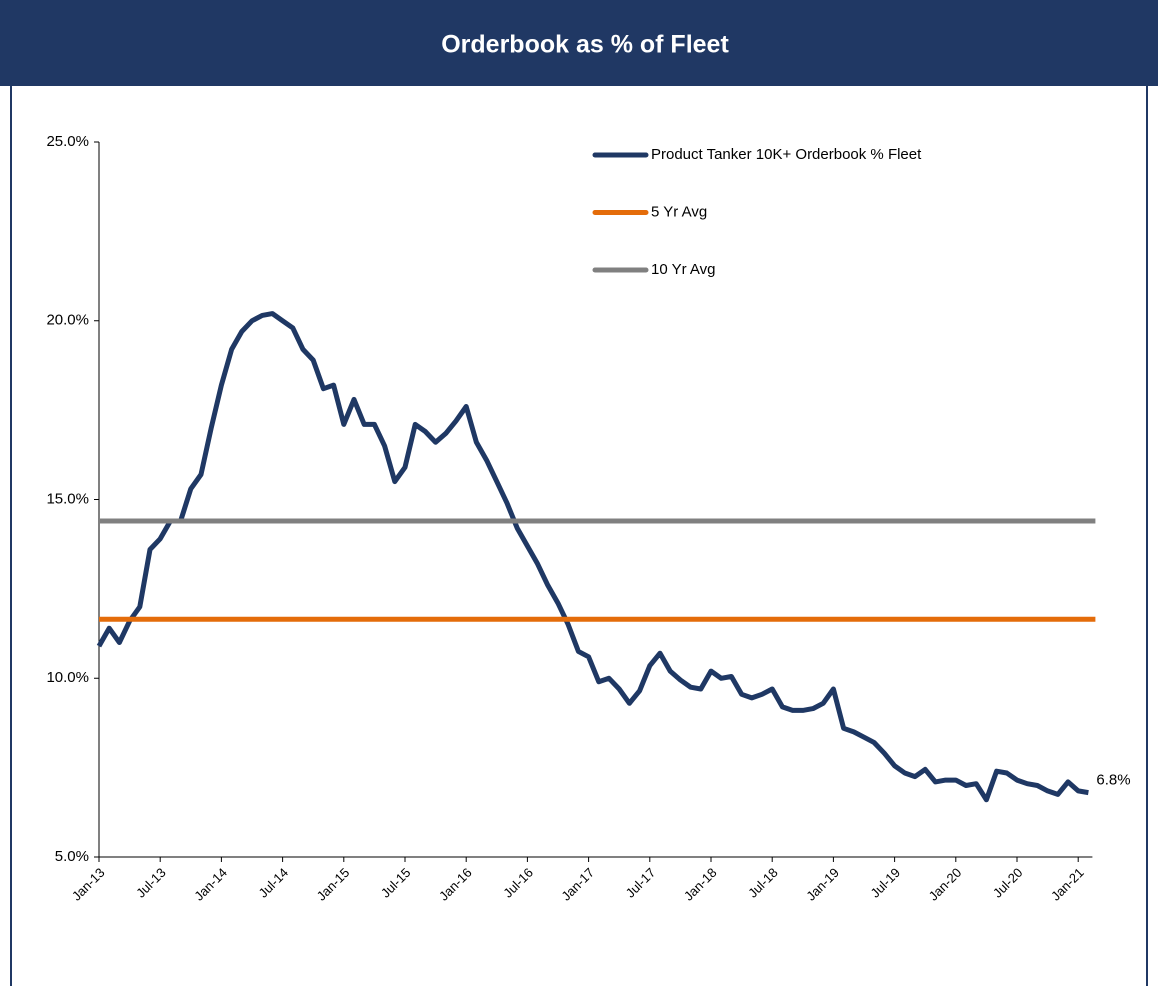 Image resolution: width=1158 pixels, height=986 pixels. What do you see at coordinates (577, 884) in the screenshot?
I see `x-tick-label: Jan-17` at bounding box center [577, 884].